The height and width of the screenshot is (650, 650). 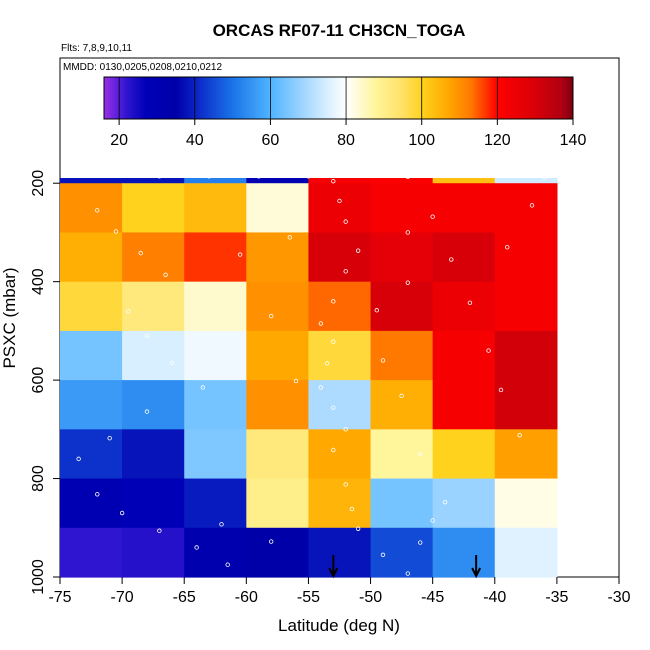 What do you see at coordinates (38, 281) in the screenshot?
I see `y-tick-label: 400` at bounding box center [38, 281].